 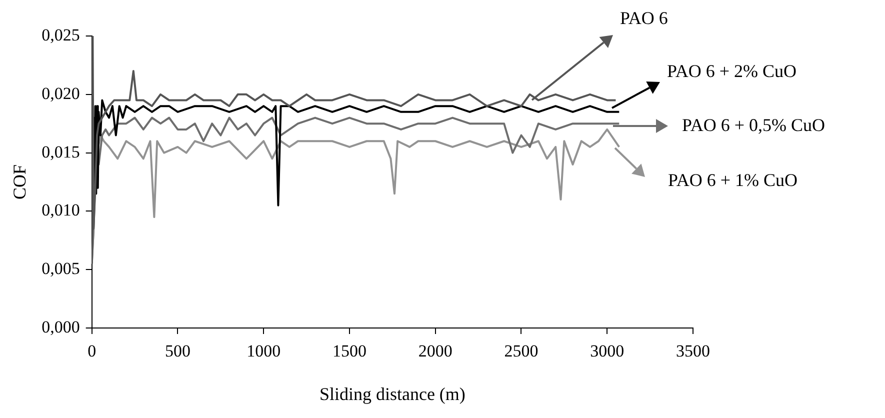 What do you see at coordinates (61, 268) in the screenshot?
I see `y-tick-label: 0,005` at bounding box center [61, 268].